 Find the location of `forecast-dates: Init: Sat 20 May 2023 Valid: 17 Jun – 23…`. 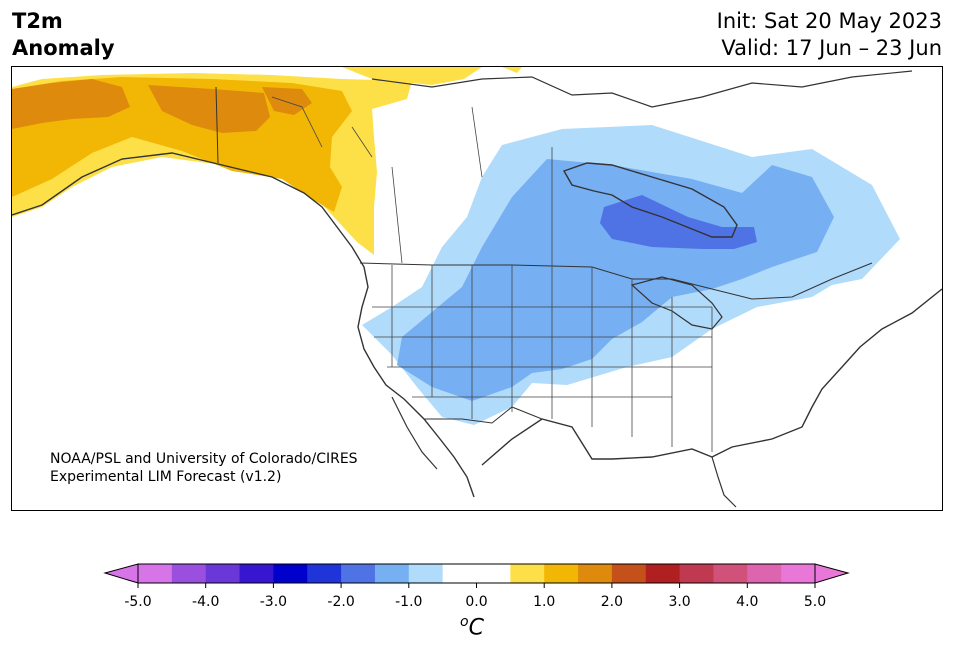

forecast-dates: Init: Sat 20 May 2023 Valid: 17 Jun – 23… is located at coordinates (829, 35).